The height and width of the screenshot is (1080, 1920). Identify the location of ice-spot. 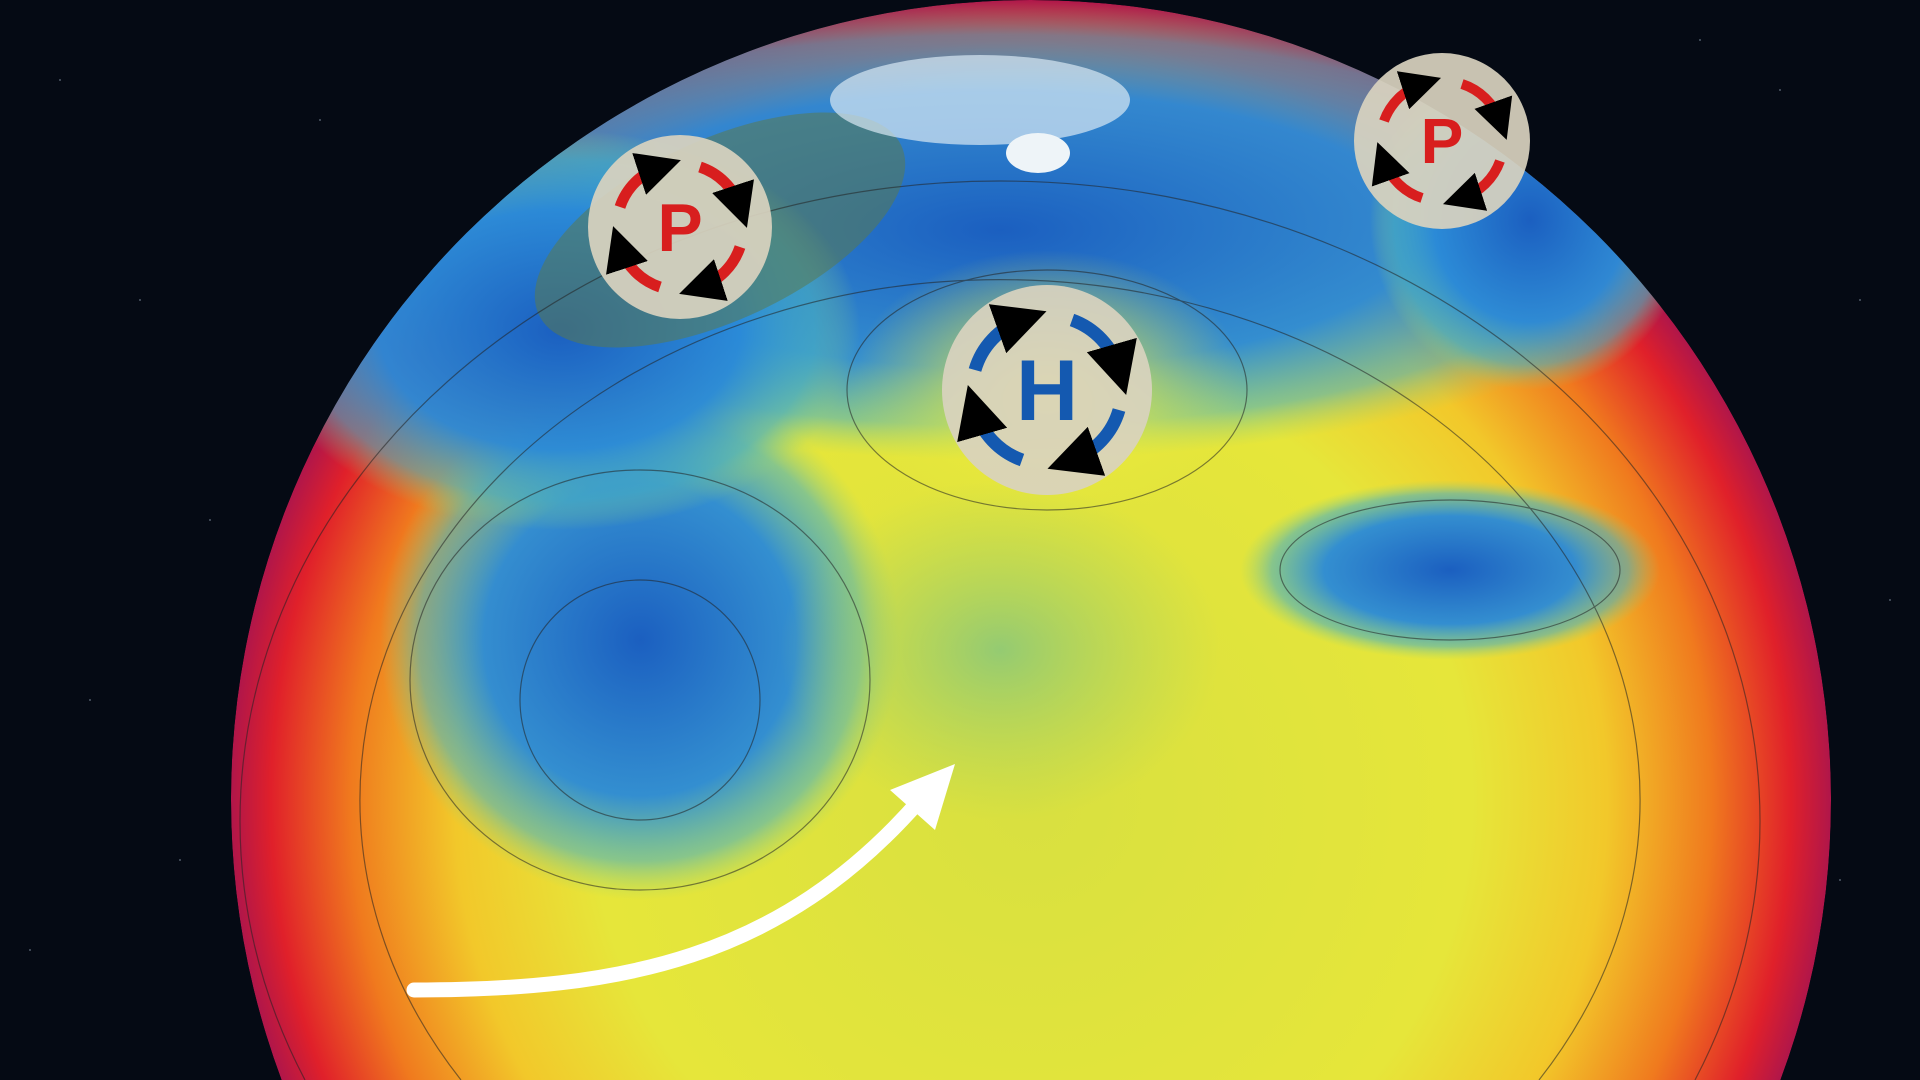
(1038, 153).